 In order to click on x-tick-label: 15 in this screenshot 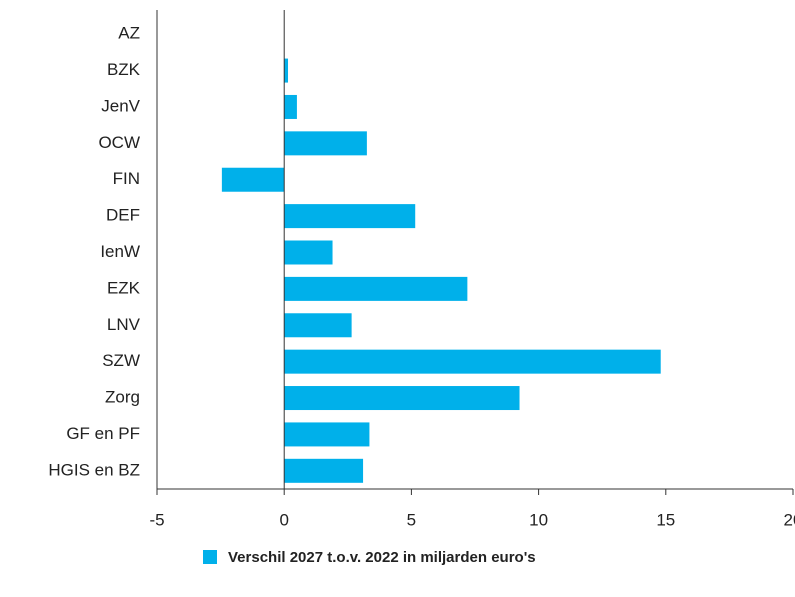, I will do `click(665, 519)`.